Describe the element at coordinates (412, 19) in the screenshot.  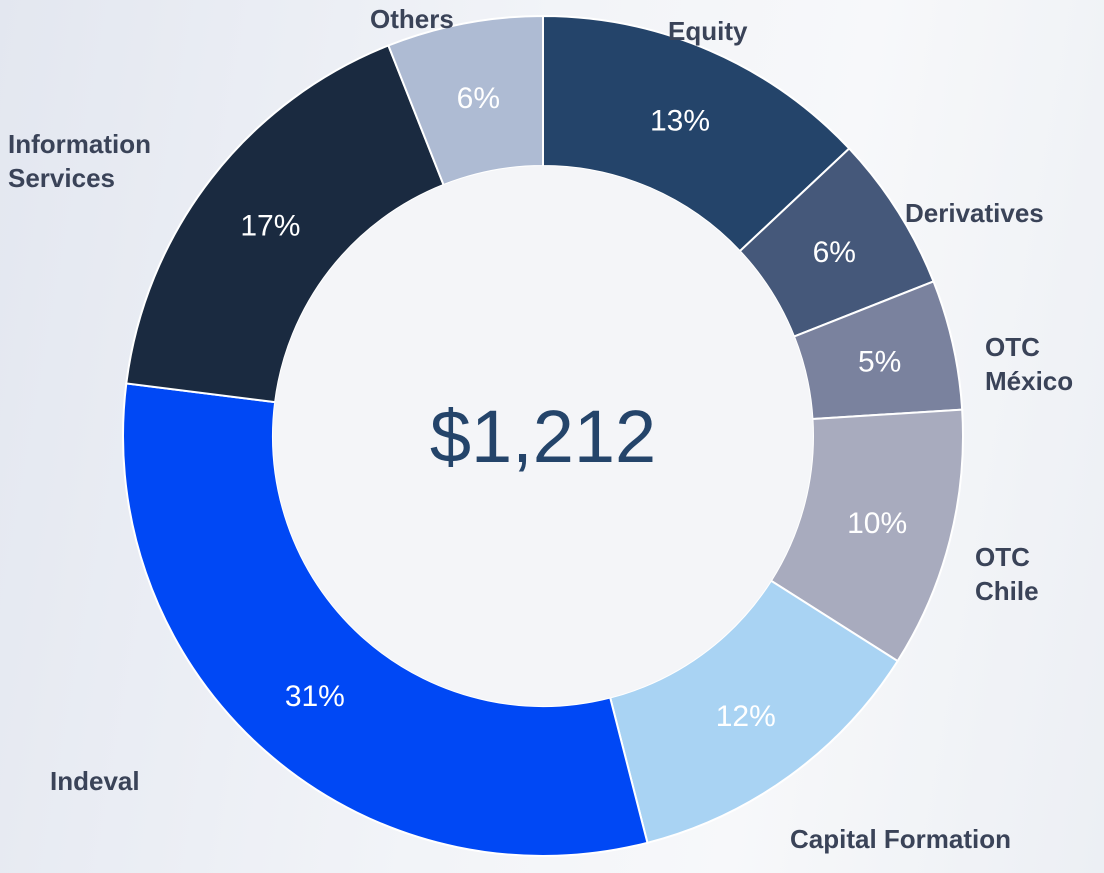
I see `category-label: Others` at that location.